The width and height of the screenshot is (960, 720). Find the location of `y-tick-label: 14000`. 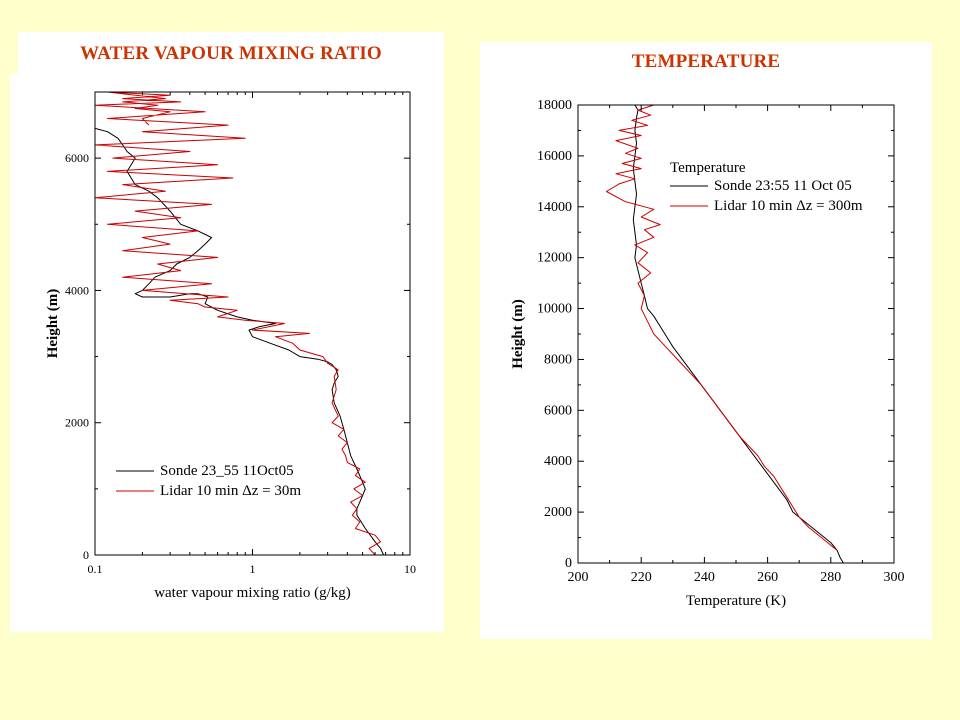

y-tick-label: 14000 is located at coordinates (554, 207).